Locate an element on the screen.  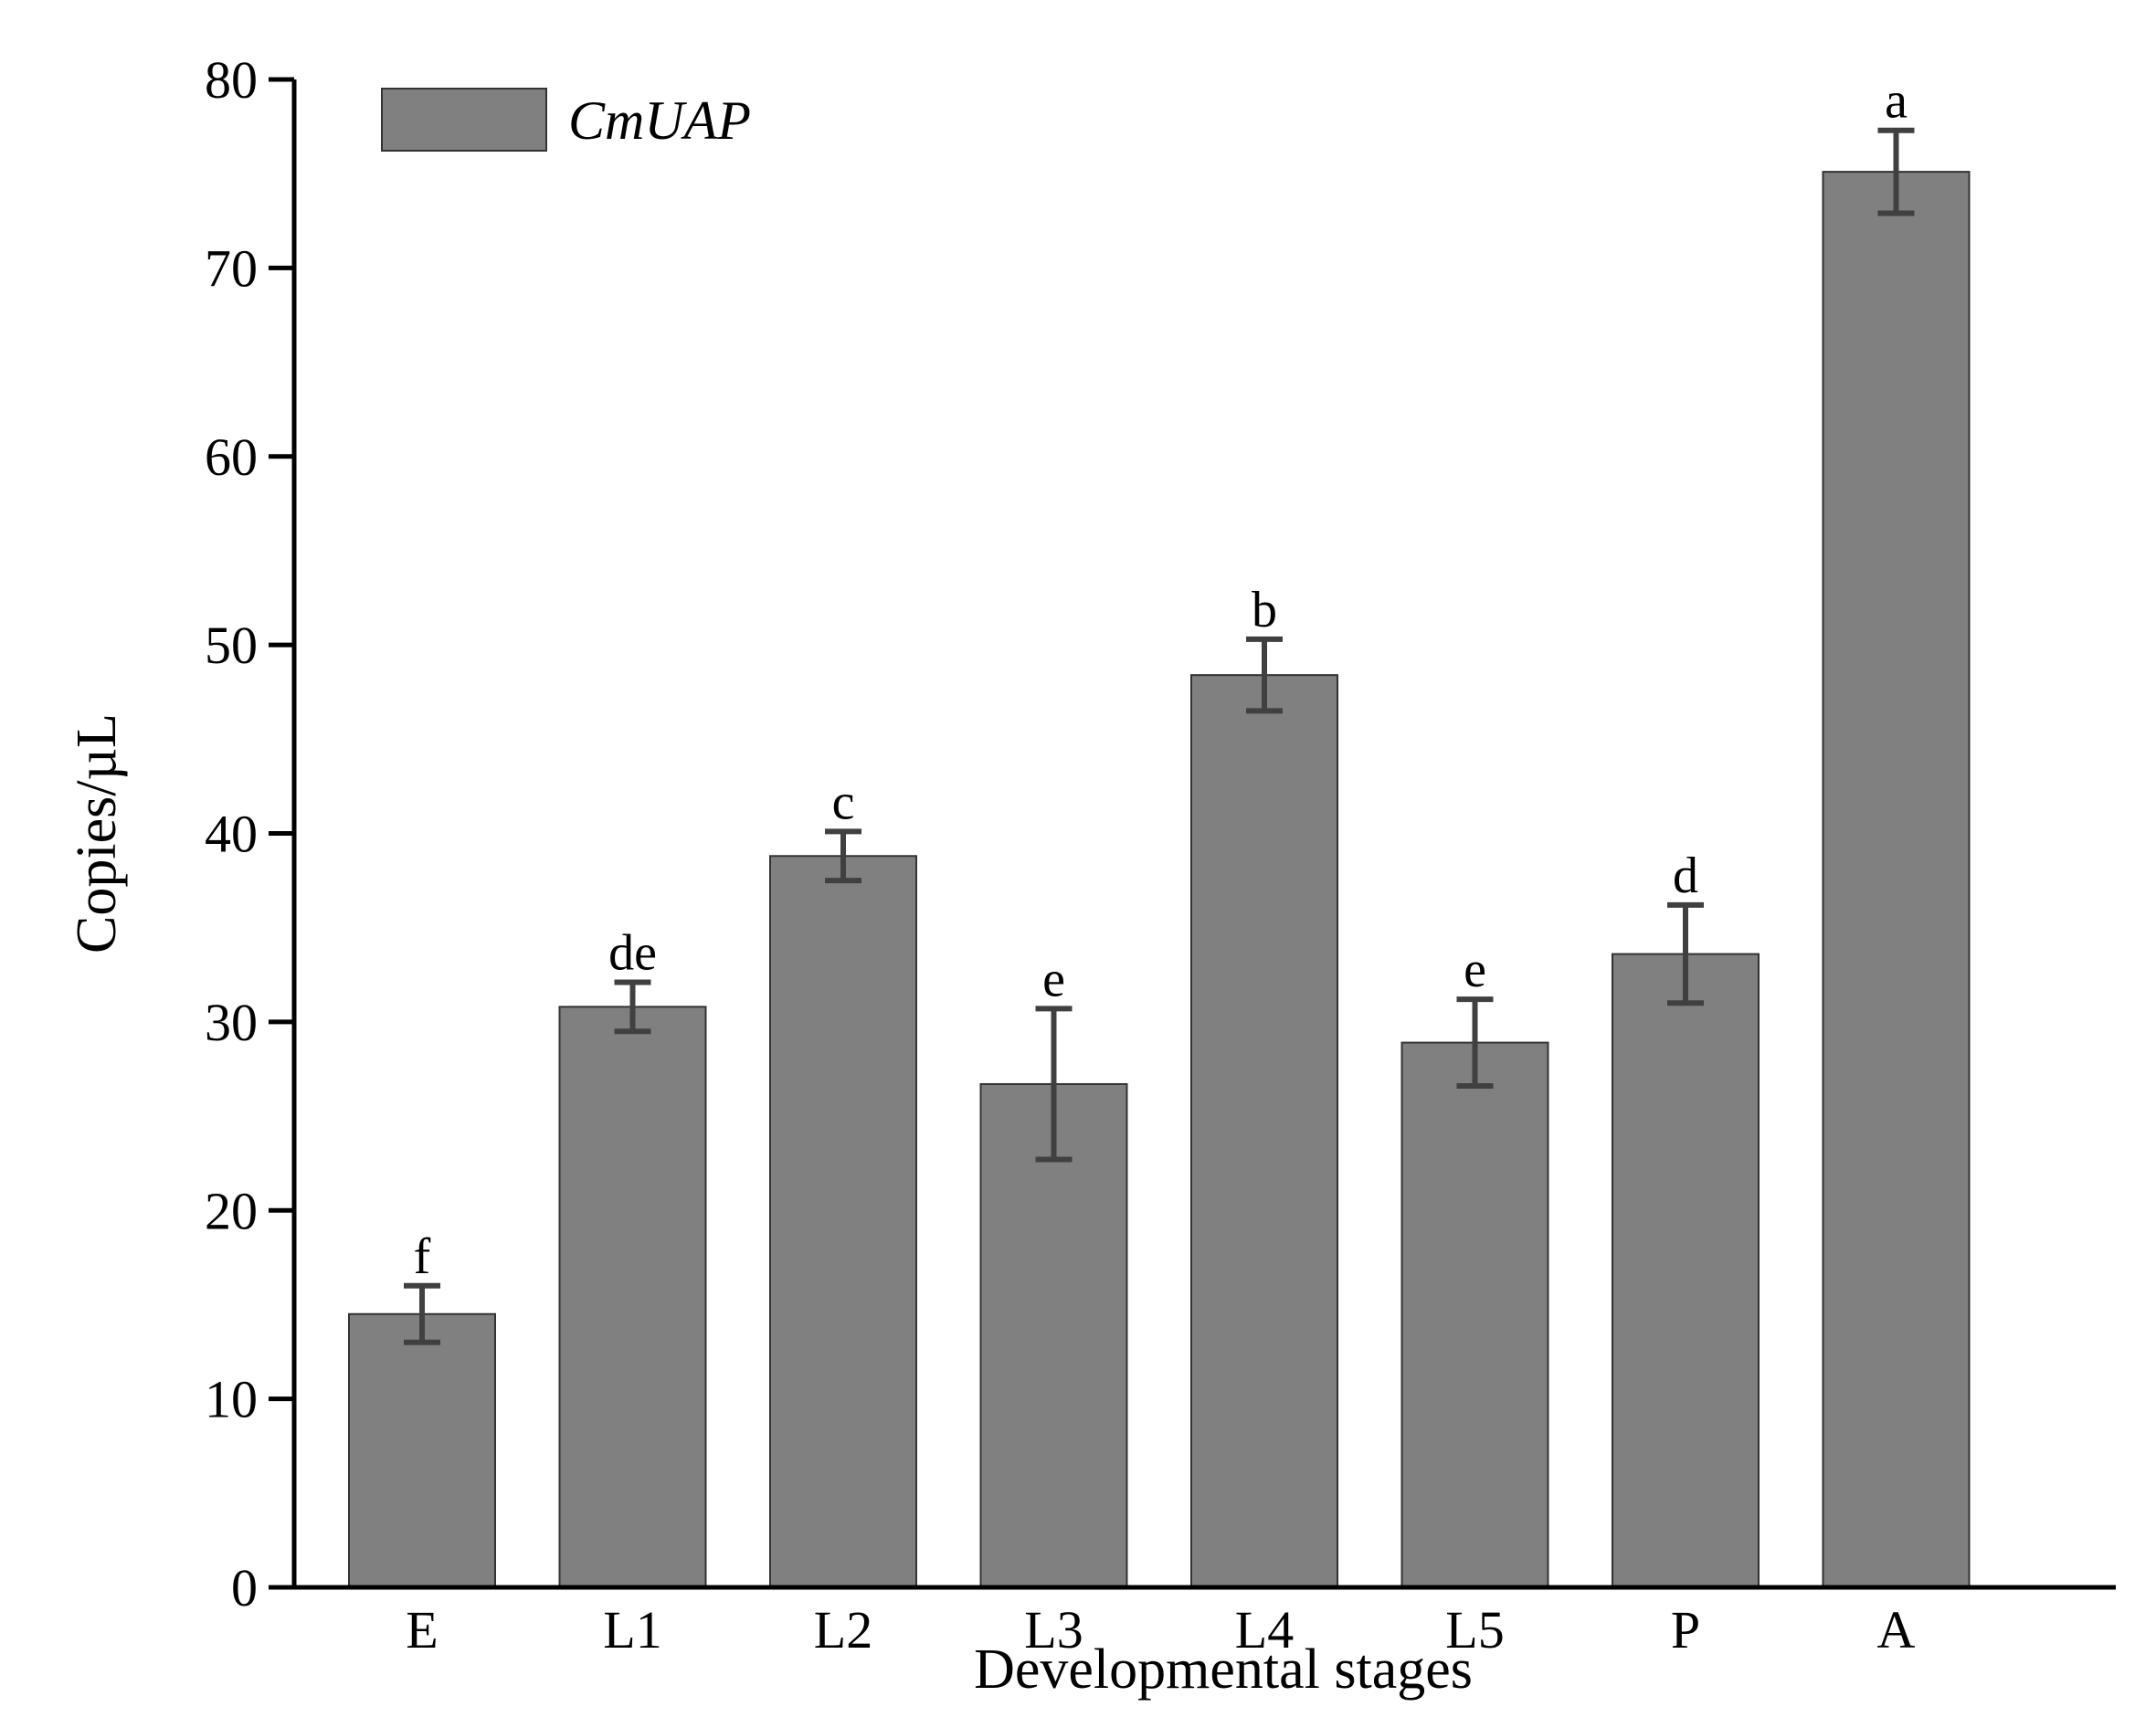
significance-label-L2: c is located at coordinates (843, 802).